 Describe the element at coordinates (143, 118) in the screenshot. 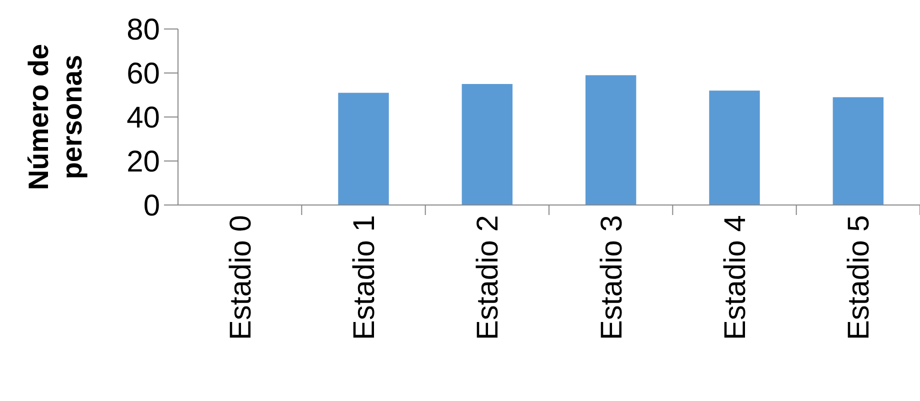

I see `y-tick-label: 40` at that location.